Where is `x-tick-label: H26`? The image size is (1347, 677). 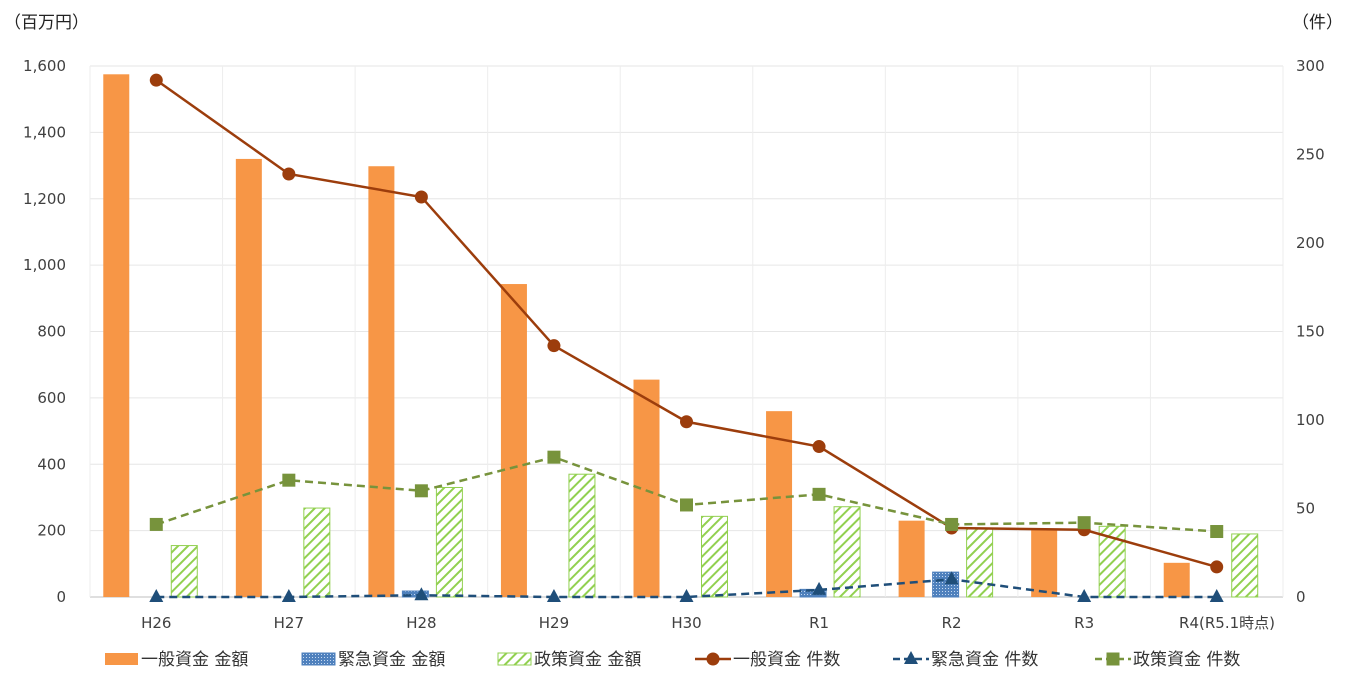 x-tick-label: H26 is located at coordinates (156, 623).